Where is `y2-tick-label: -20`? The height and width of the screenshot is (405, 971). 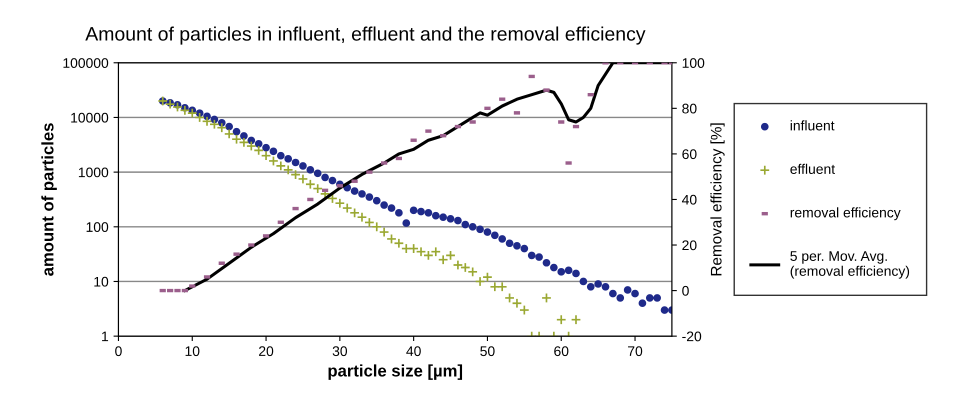
y2-tick-label: -20 is located at coordinates (692, 336).